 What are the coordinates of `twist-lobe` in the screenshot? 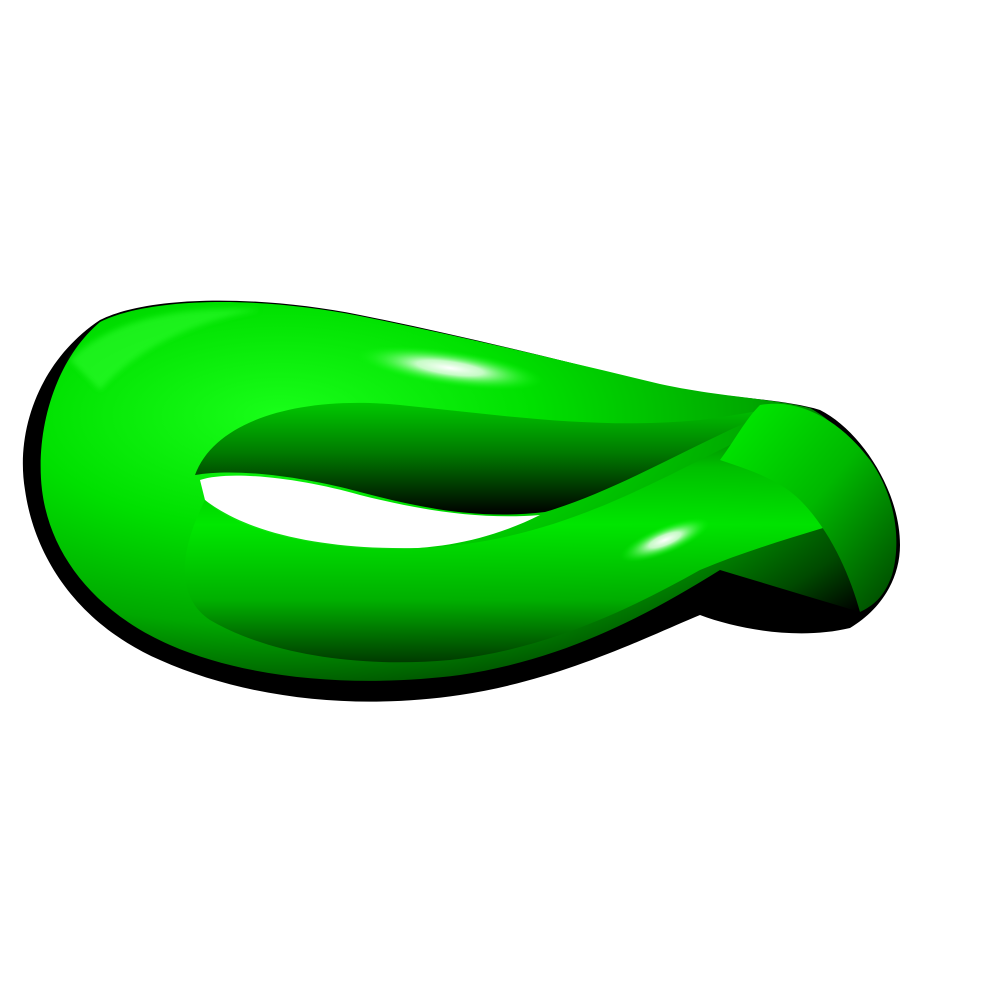 It's located at (808, 507).